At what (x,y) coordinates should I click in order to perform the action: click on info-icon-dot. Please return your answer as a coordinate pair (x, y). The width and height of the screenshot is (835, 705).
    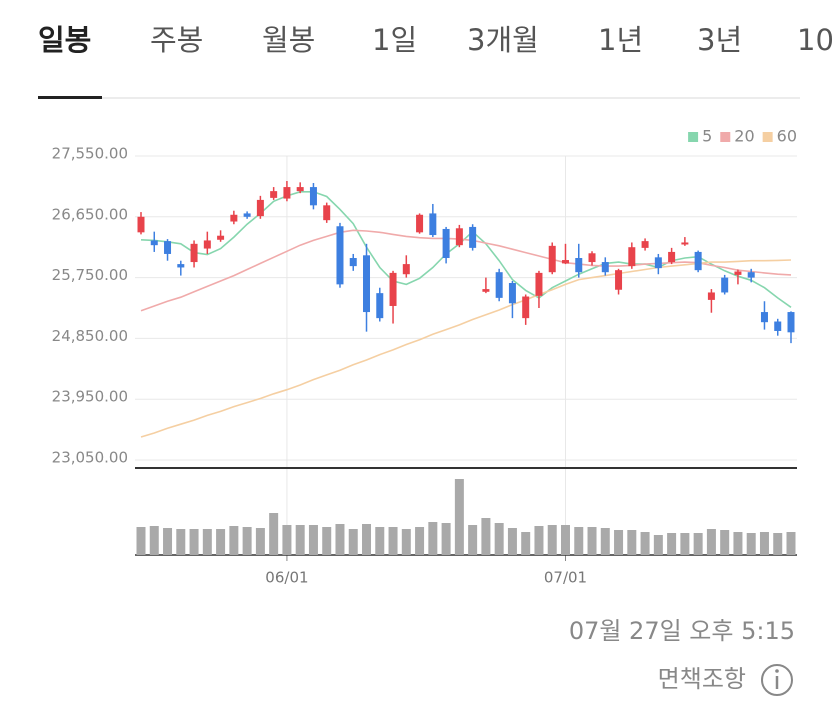
    Looking at the image, I should click on (777, 671).